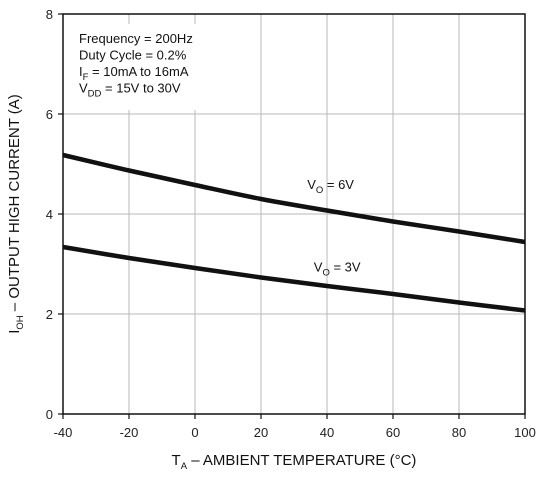  What do you see at coordinates (459, 432) in the screenshot?
I see `x-tick-label: 80` at bounding box center [459, 432].